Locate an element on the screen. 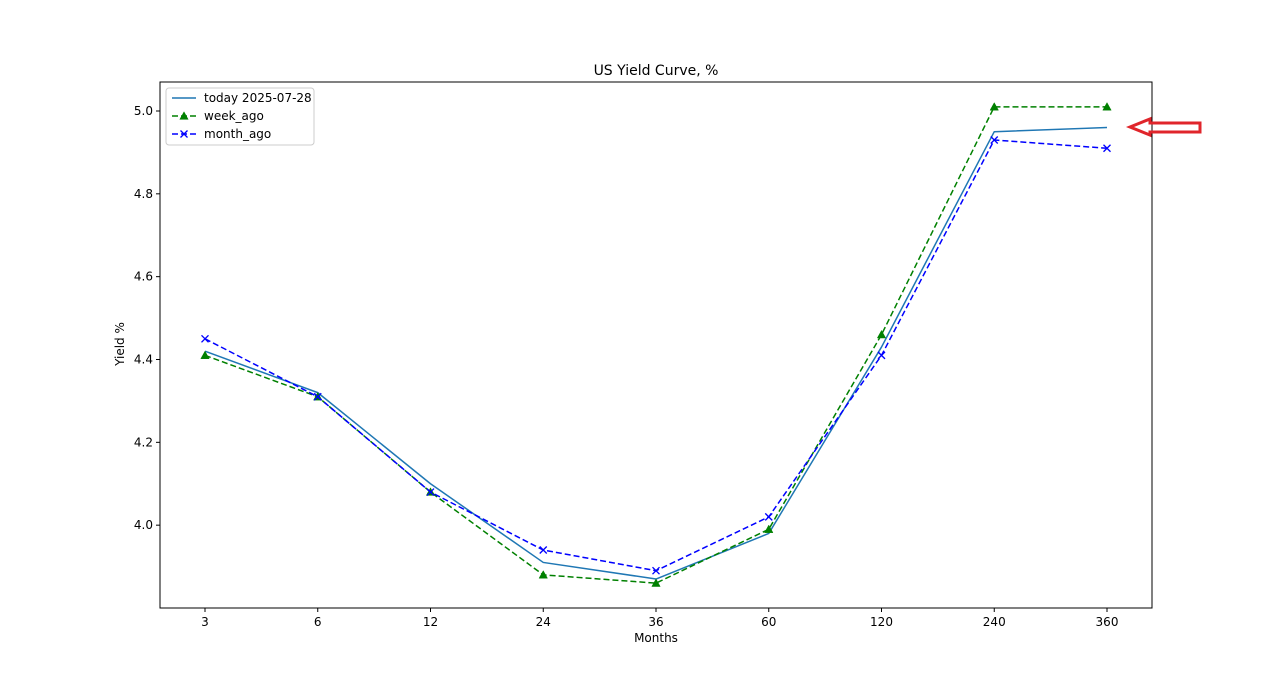  y-axis-title: Yield % is located at coordinates (120, 344).